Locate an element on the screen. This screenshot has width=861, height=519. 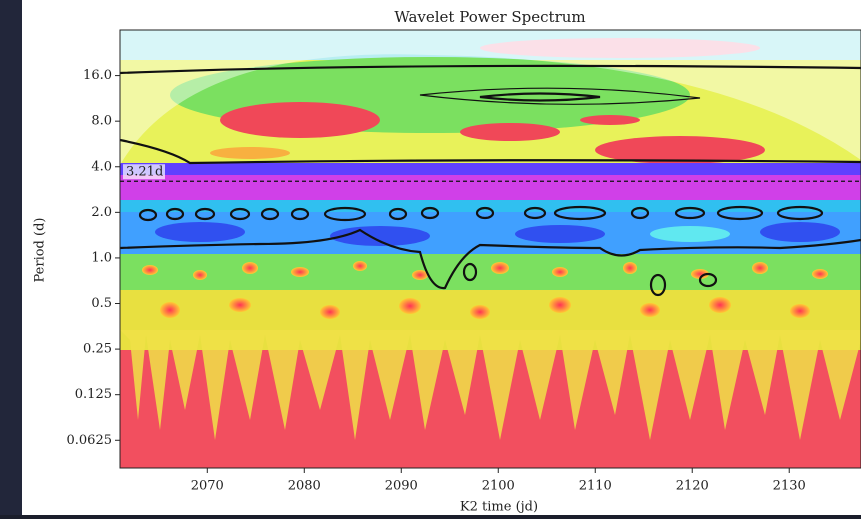
x-tick-label: 2070 is located at coordinates (207, 486).